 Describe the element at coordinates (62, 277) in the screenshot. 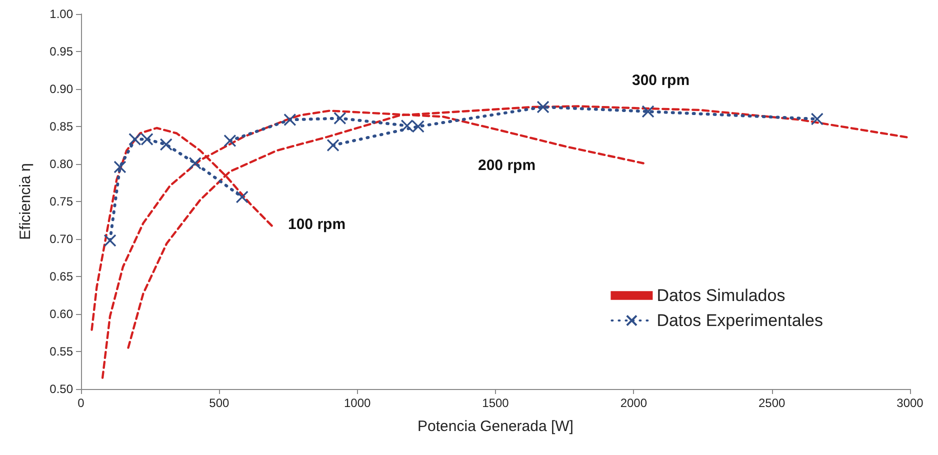

I see `y-tick-label: 0.65` at that location.